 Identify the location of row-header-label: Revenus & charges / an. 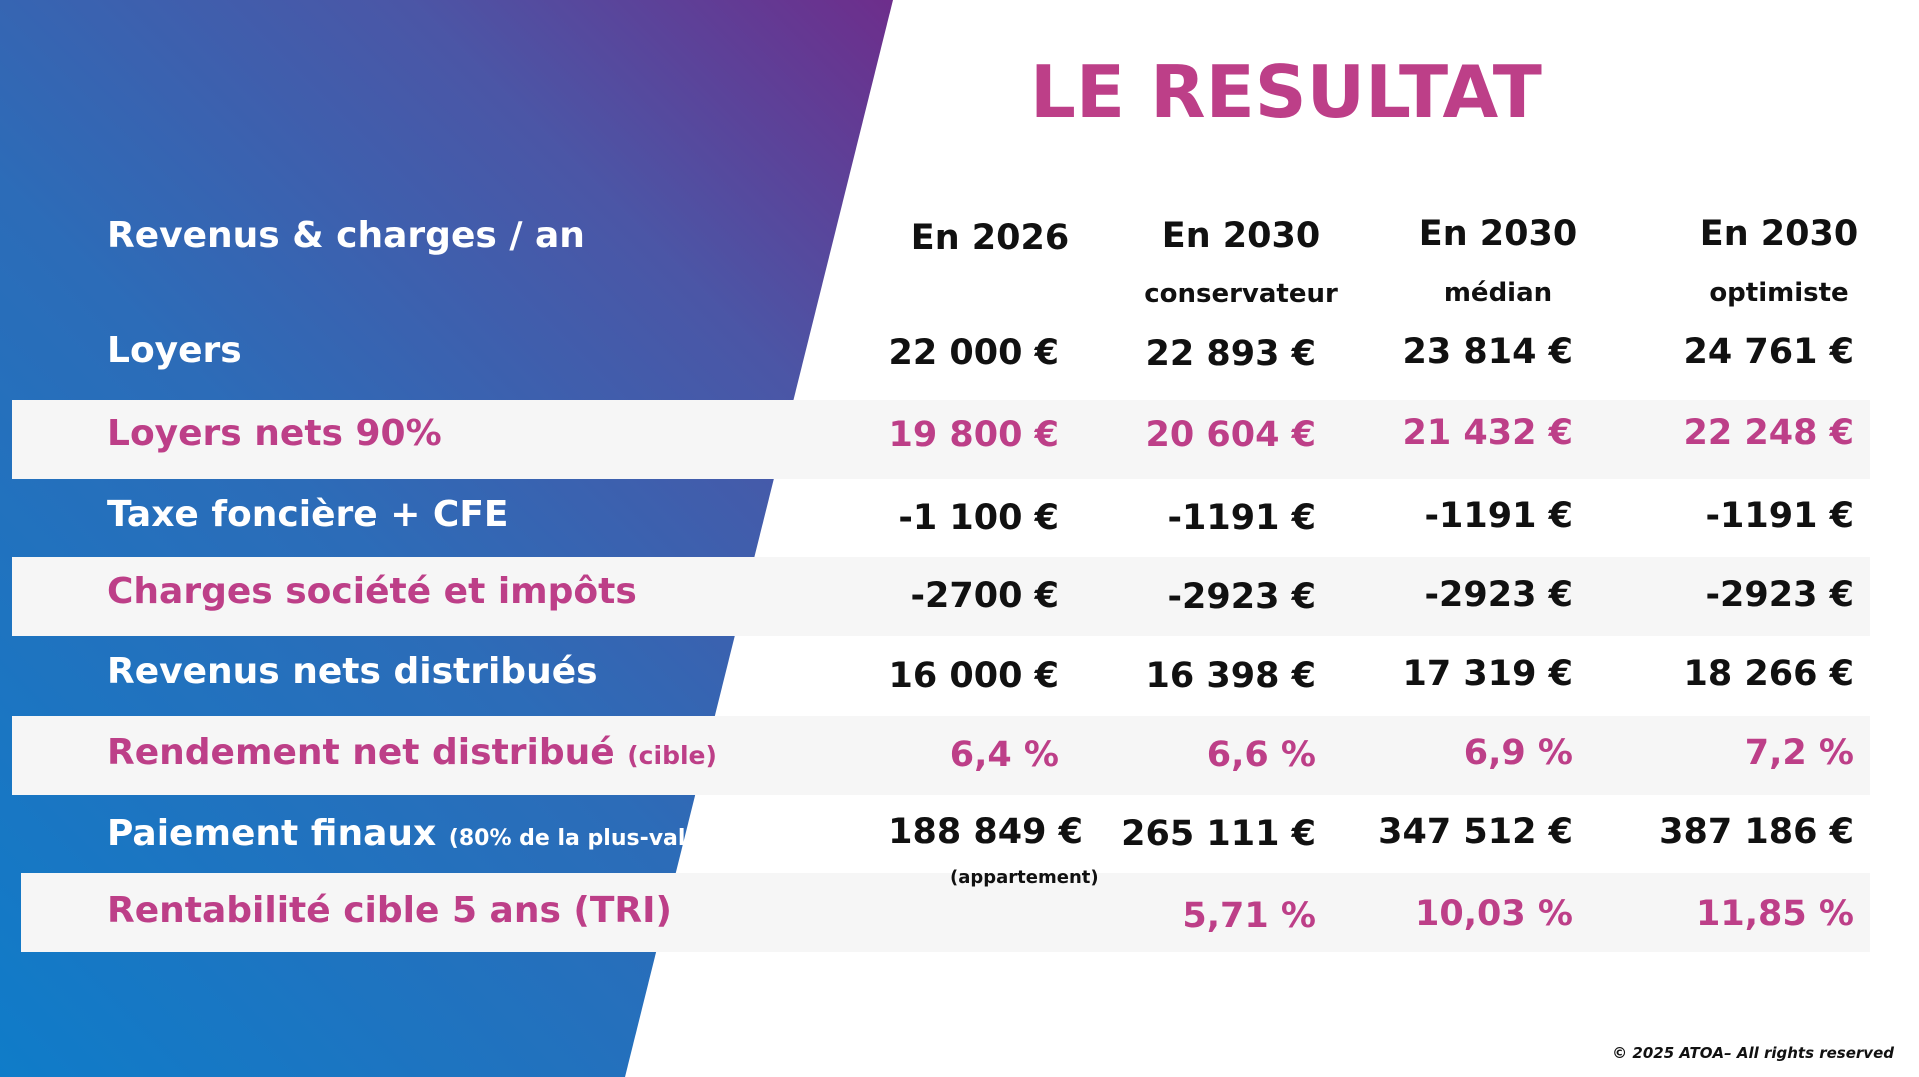
(346, 235).